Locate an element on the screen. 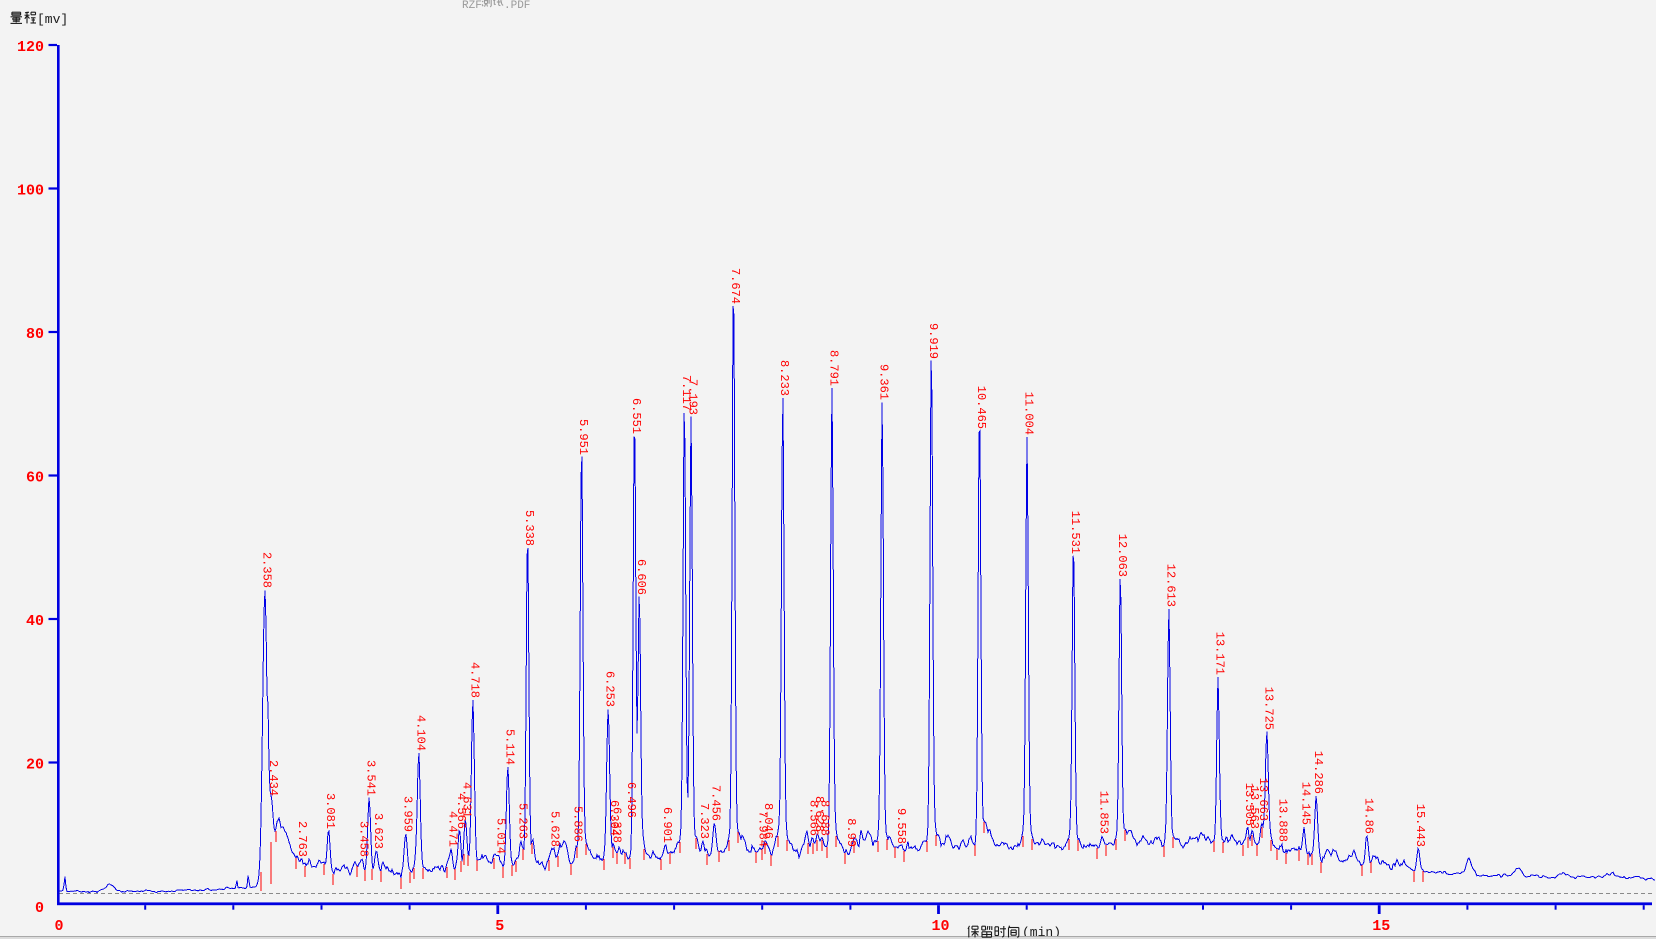 The height and width of the screenshot is (939, 1656). svg-text: 2.358 is located at coordinates (266, 570).